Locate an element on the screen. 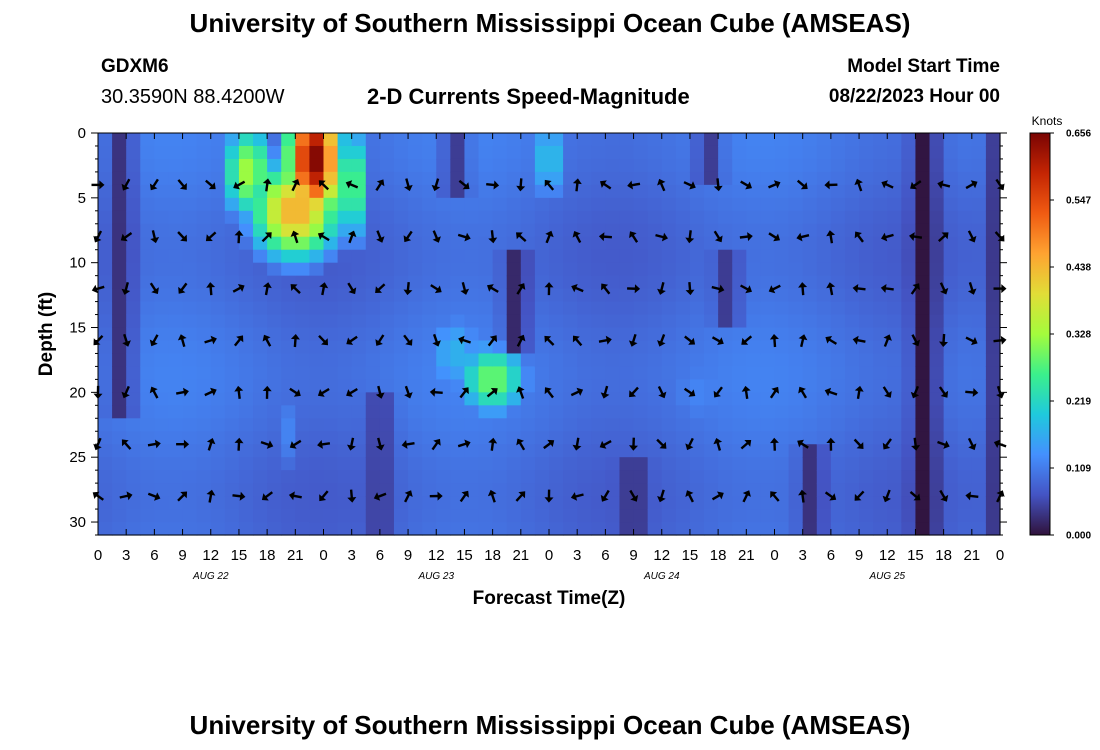 The height and width of the screenshot is (750, 1100). x-tick-label: 9 is located at coordinates (633, 555).